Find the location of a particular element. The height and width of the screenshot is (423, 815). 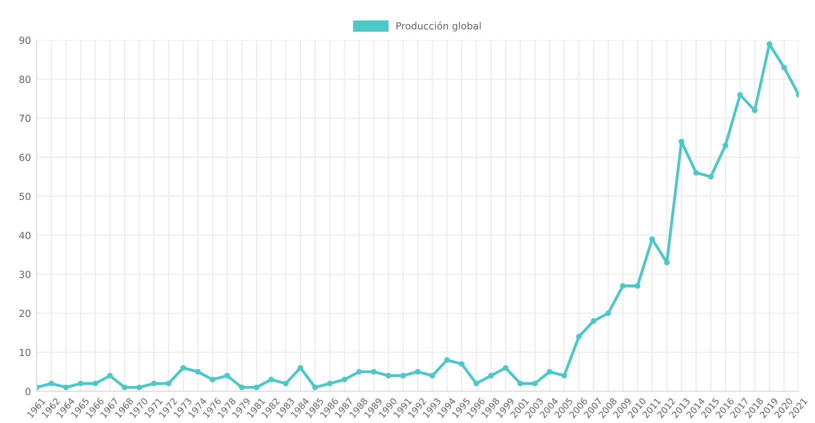

y-tick-label: 30 is located at coordinates (24, 274).